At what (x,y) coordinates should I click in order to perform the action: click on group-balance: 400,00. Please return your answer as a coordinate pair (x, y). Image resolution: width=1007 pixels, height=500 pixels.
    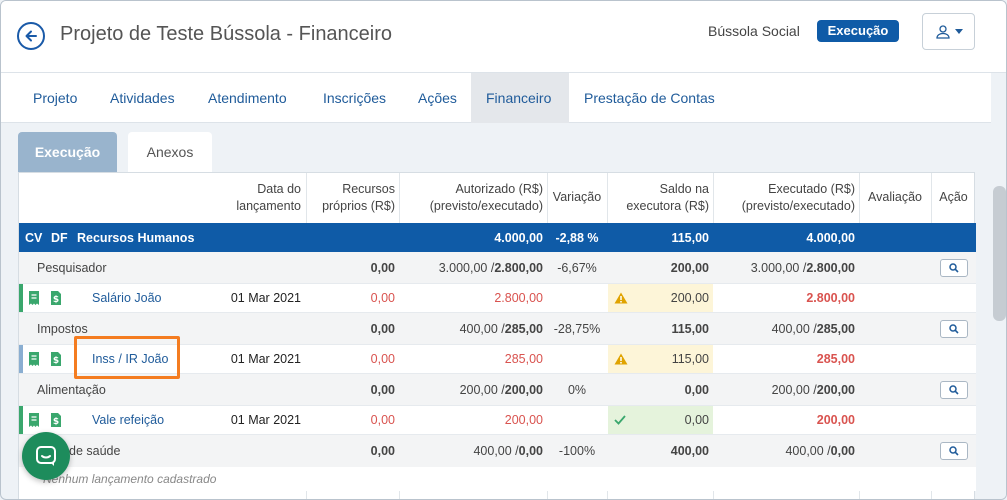
    Looking at the image, I should click on (689, 451).